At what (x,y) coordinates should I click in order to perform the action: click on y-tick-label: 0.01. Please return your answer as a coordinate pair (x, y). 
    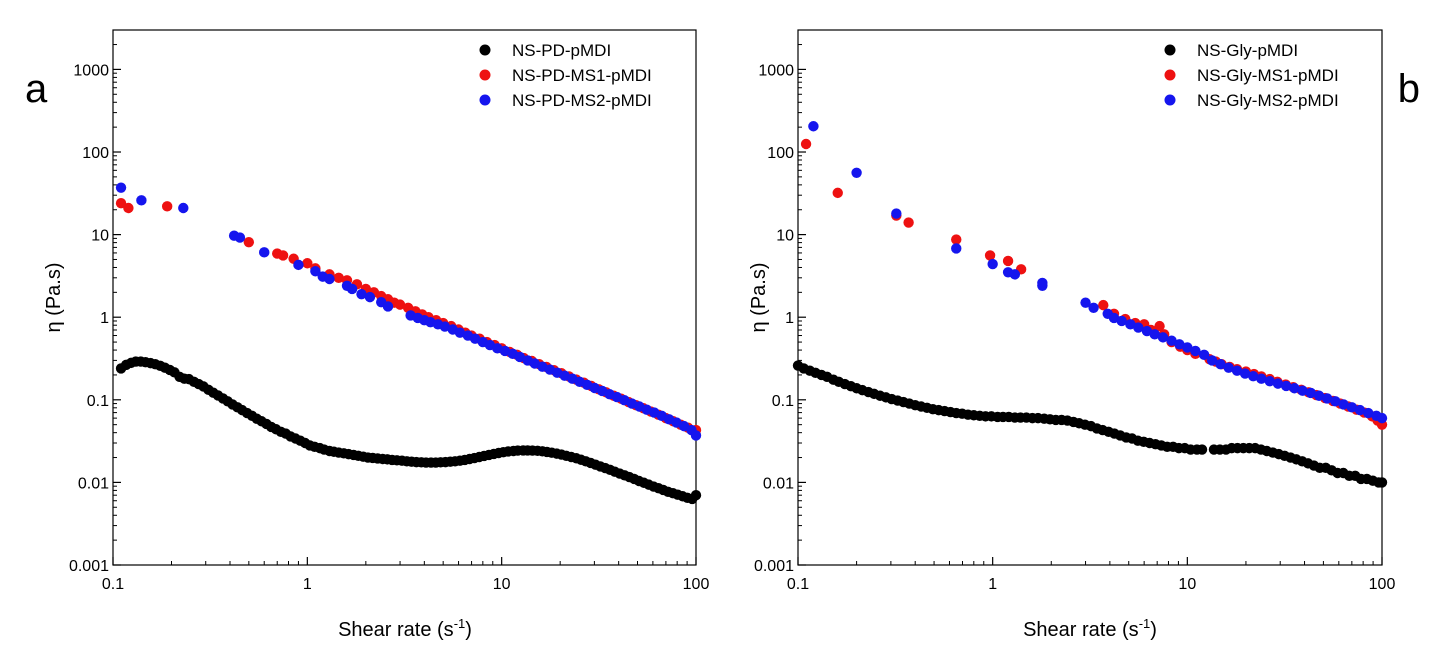
    Looking at the image, I should click on (93, 483).